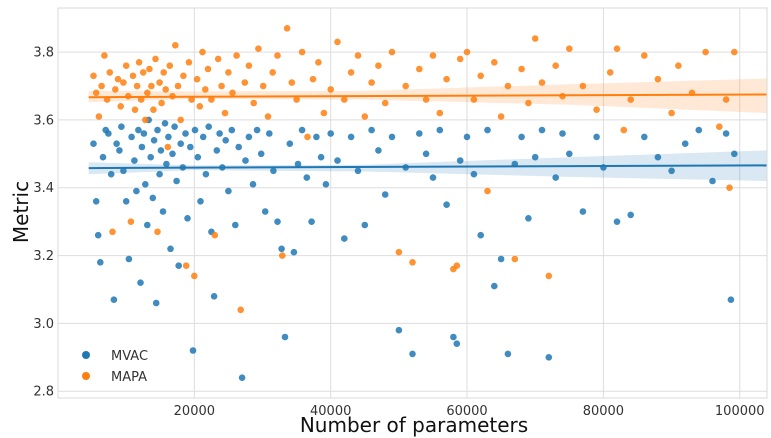 The height and width of the screenshot is (438, 771). What do you see at coordinates (129, 356) in the screenshot?
I see `legend-label-mvac: MVAC` at bounding box center [129, 356].